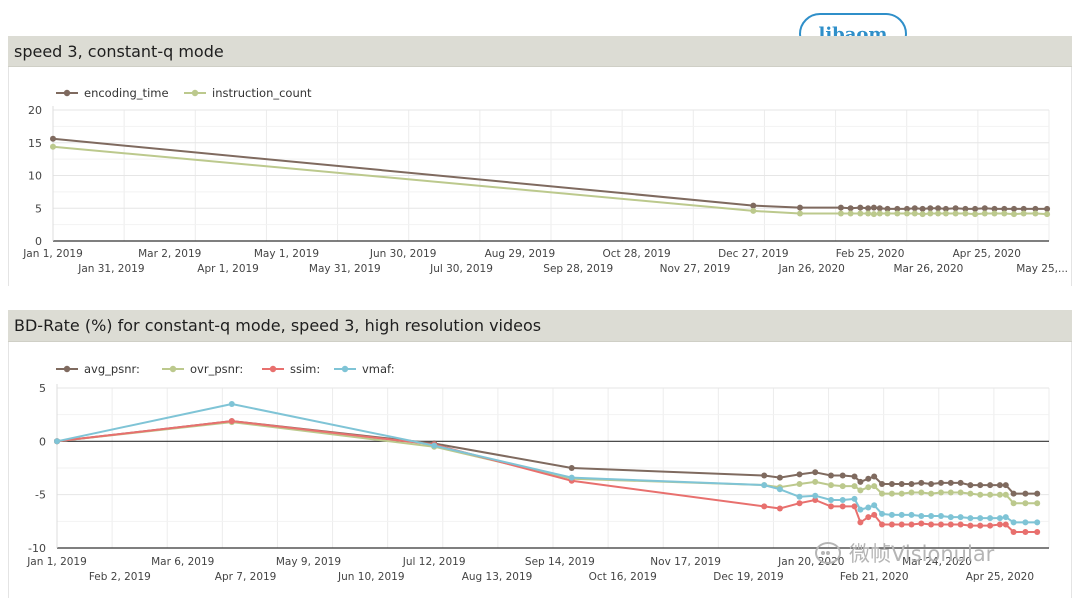 The width and height of the screenshot is (1080, 603). I want to click on chart2-legend-ssim: ssim:, so click(291, 369).